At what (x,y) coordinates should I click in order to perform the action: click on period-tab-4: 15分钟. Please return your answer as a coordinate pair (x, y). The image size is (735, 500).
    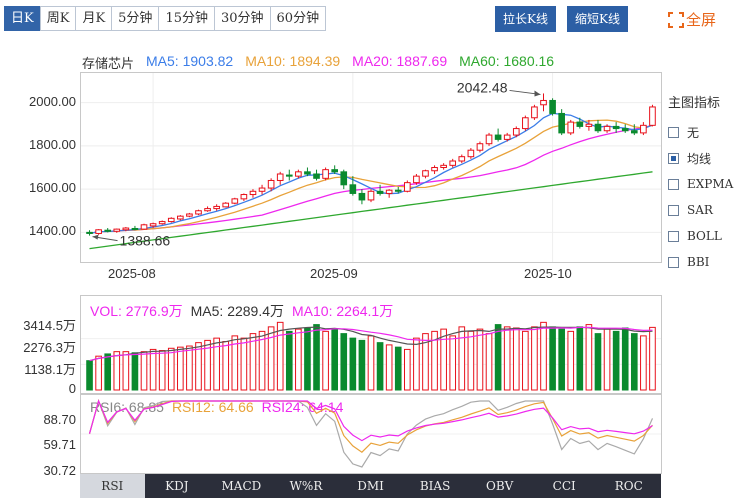
    Looking at the image, I should click on (186, 18).